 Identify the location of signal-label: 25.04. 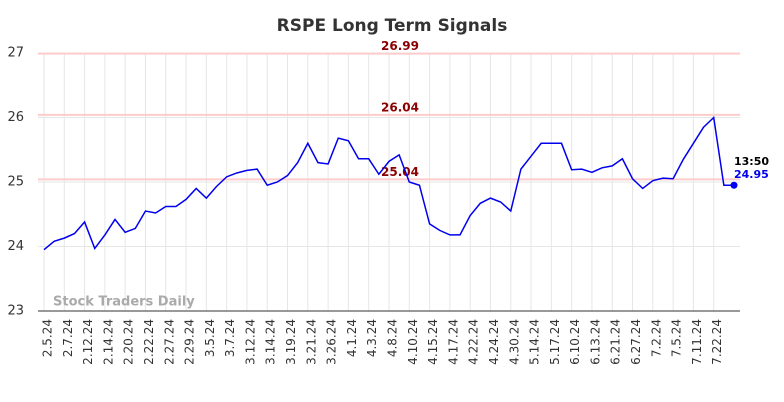
(400, 172).